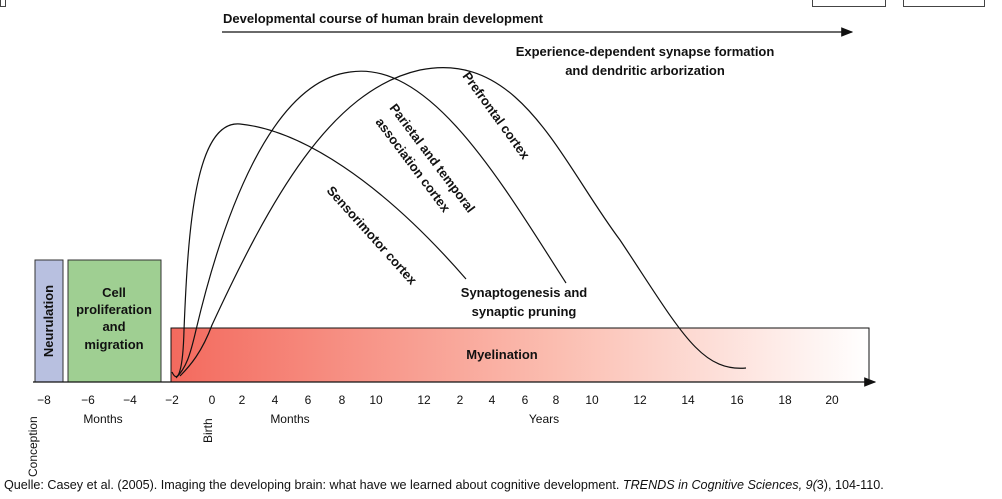 The image size is (1002, 499). I want to click on myelination-band, so click(520, 355).